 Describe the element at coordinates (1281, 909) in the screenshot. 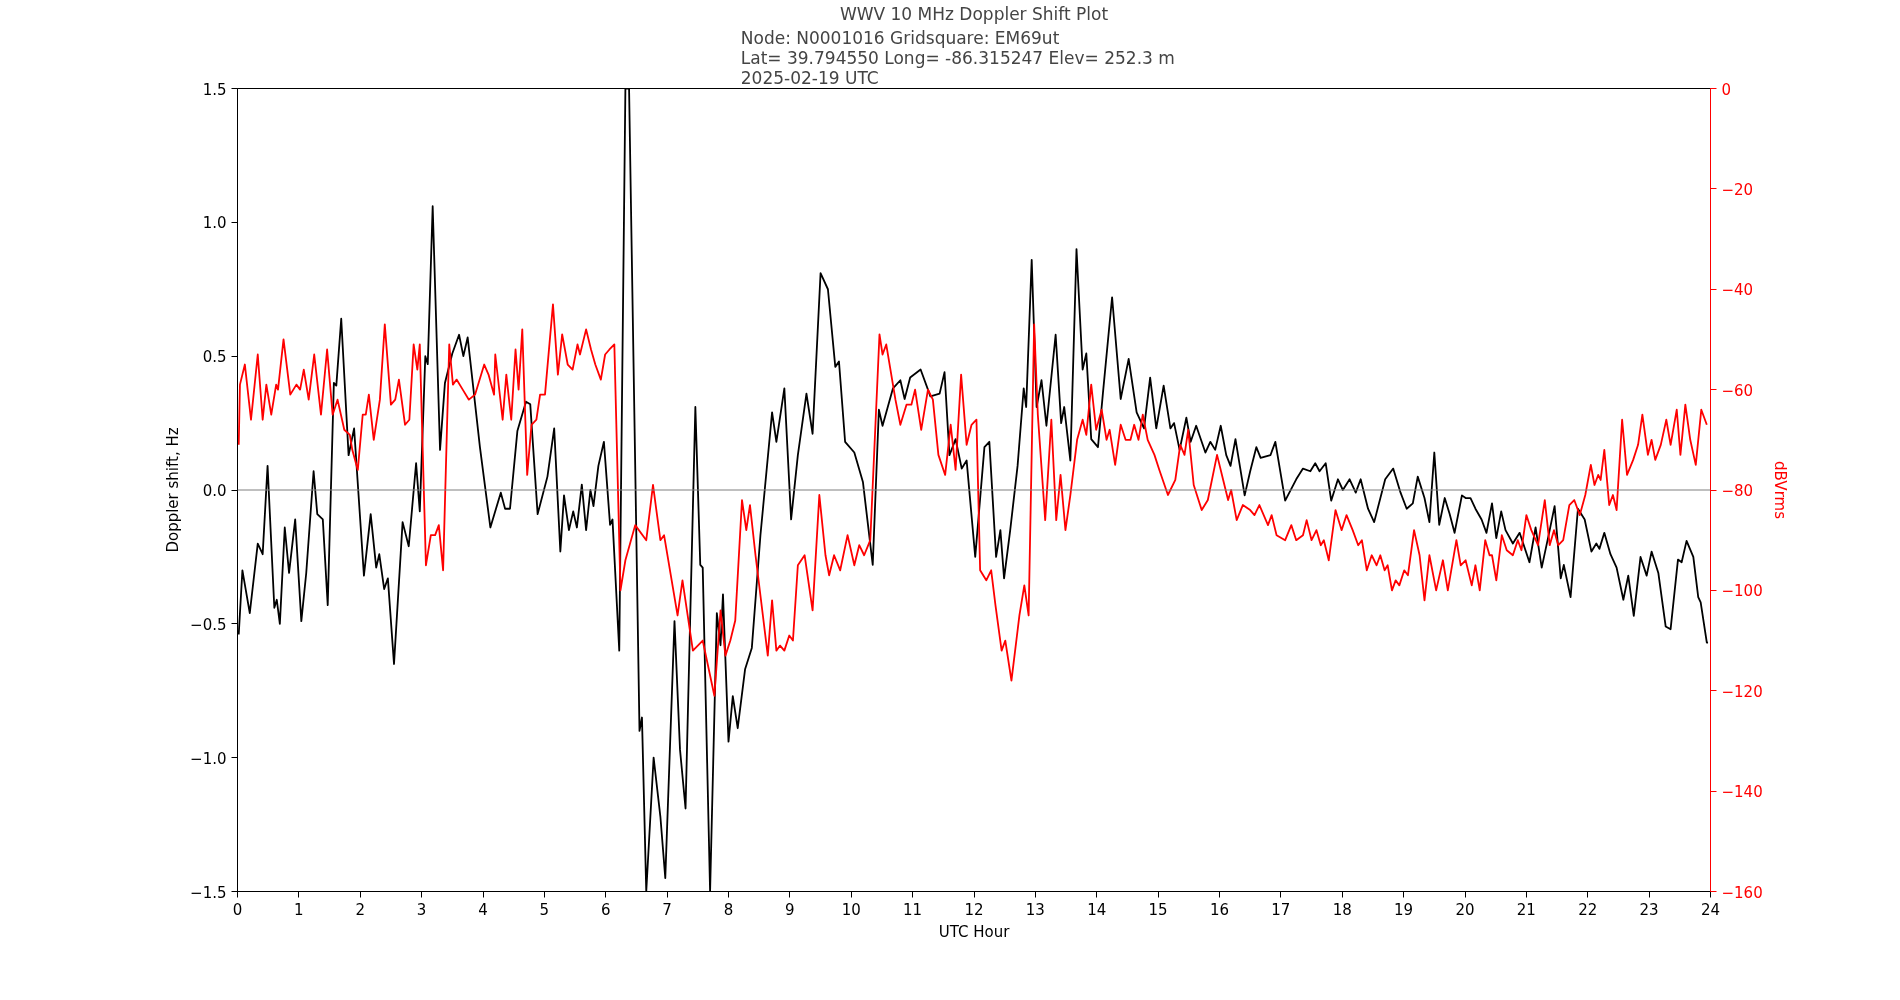

I see `x-tick-label: 17` at that location.